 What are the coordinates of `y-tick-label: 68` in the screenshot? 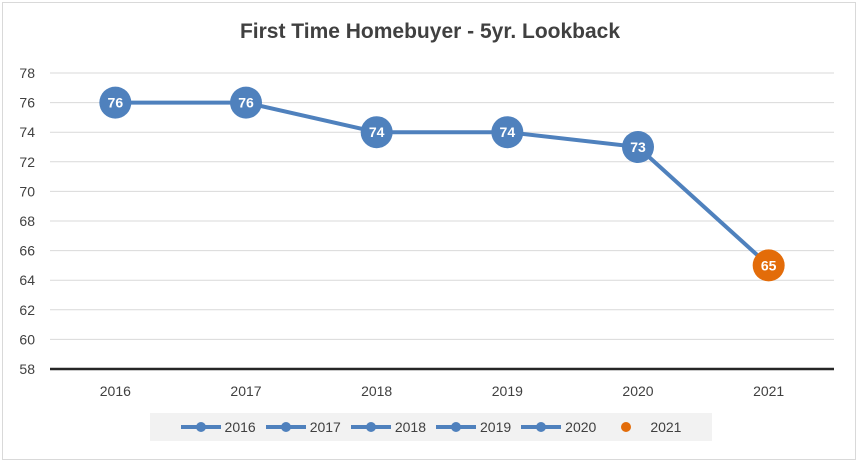 It's located at (27, 221).